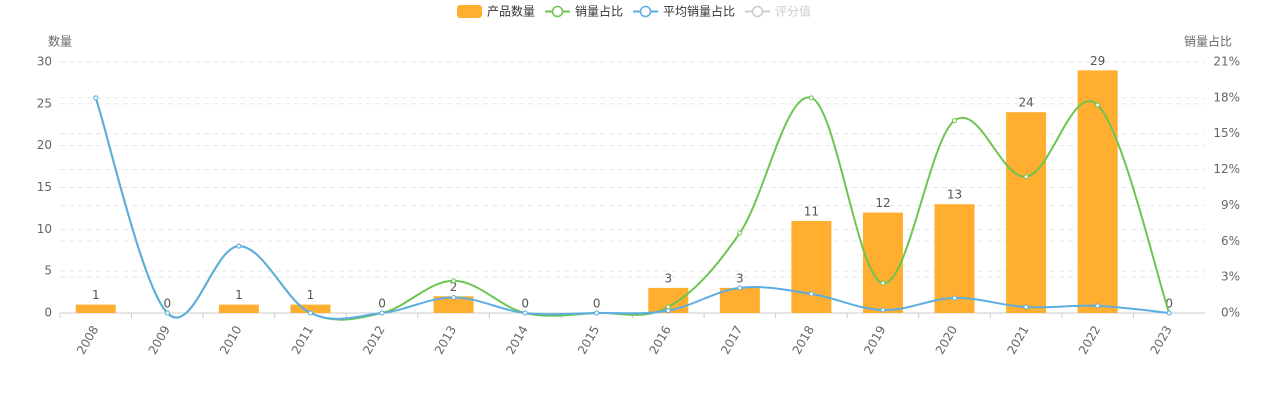  Describe the element at coordinates (660, 339) in the screenshot. I see `x-tick-label: 2016` at that location.